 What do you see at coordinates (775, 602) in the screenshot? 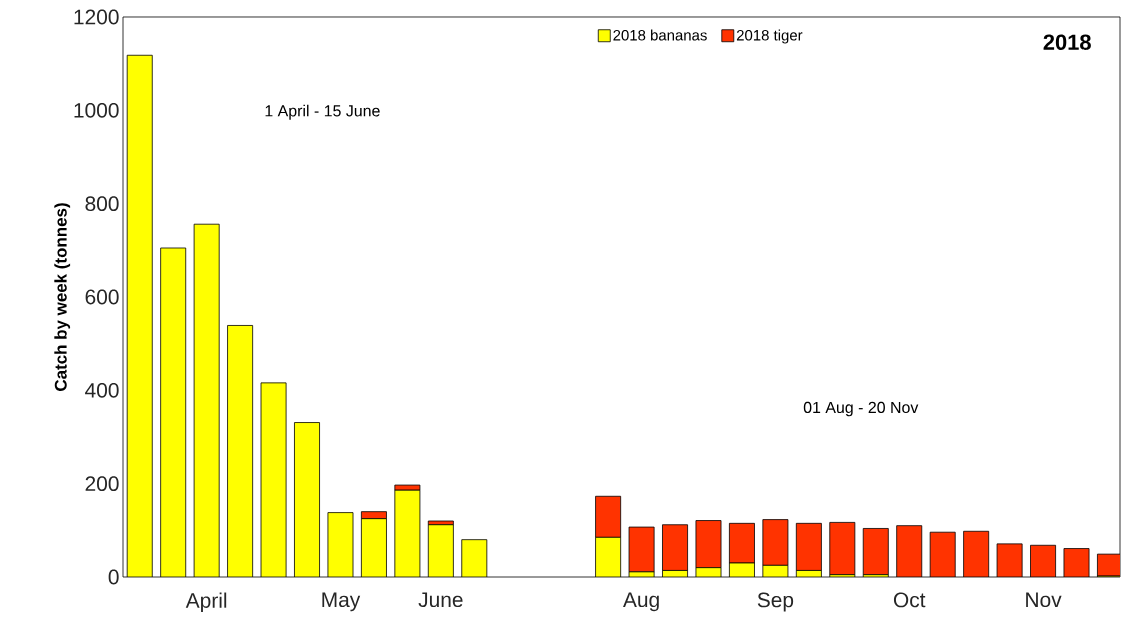
I see `x-tick-label: Sep` at bounding box center [775, 602].